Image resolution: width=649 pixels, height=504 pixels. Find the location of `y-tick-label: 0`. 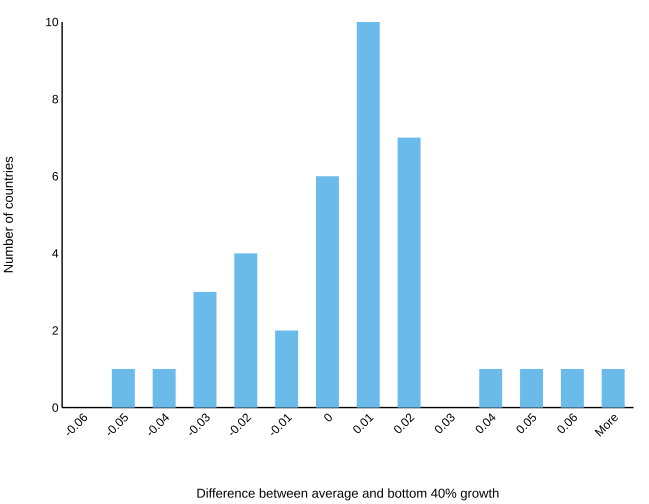

y-tick-label: 0 is located at coordinates (55, 408).